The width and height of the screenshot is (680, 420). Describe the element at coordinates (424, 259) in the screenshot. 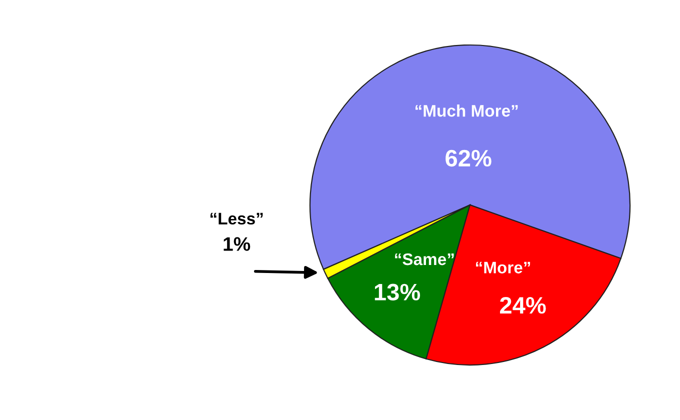

I see `slice-label: “Same”` at that location.